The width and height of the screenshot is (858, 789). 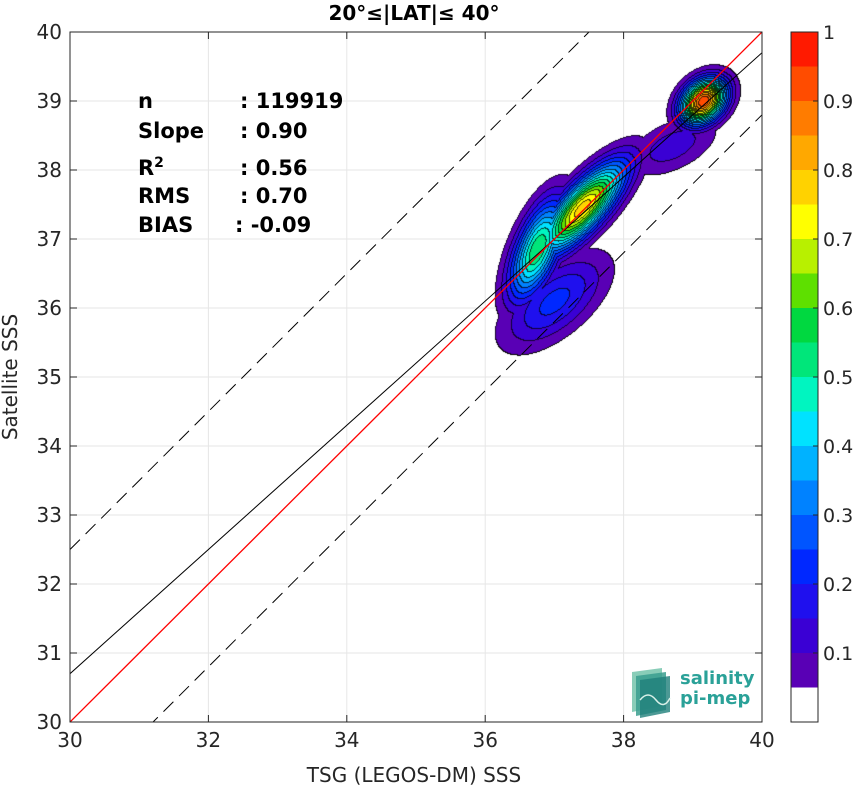 What do you see at coordinates (838, 585) in the screenshot?
I see `colorbar-tick-label: 0.2` at bounding box center [838, 585].